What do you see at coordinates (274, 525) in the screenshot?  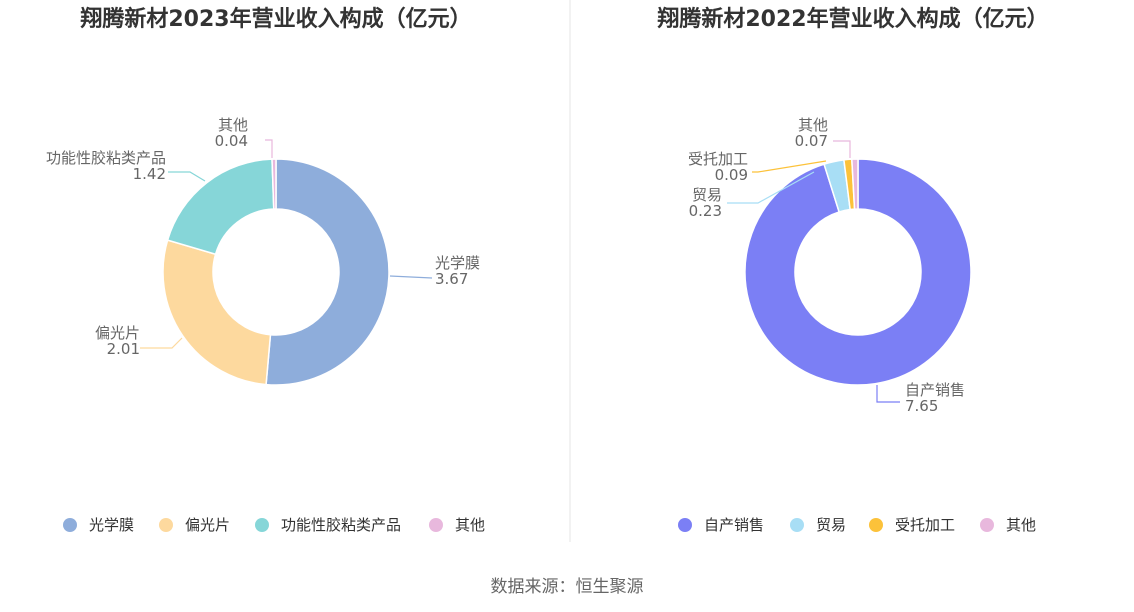 I see `legend-2023: 光学膜 偏光片 功能性胶粘类产品 其他` at bounding box center [274, 525].